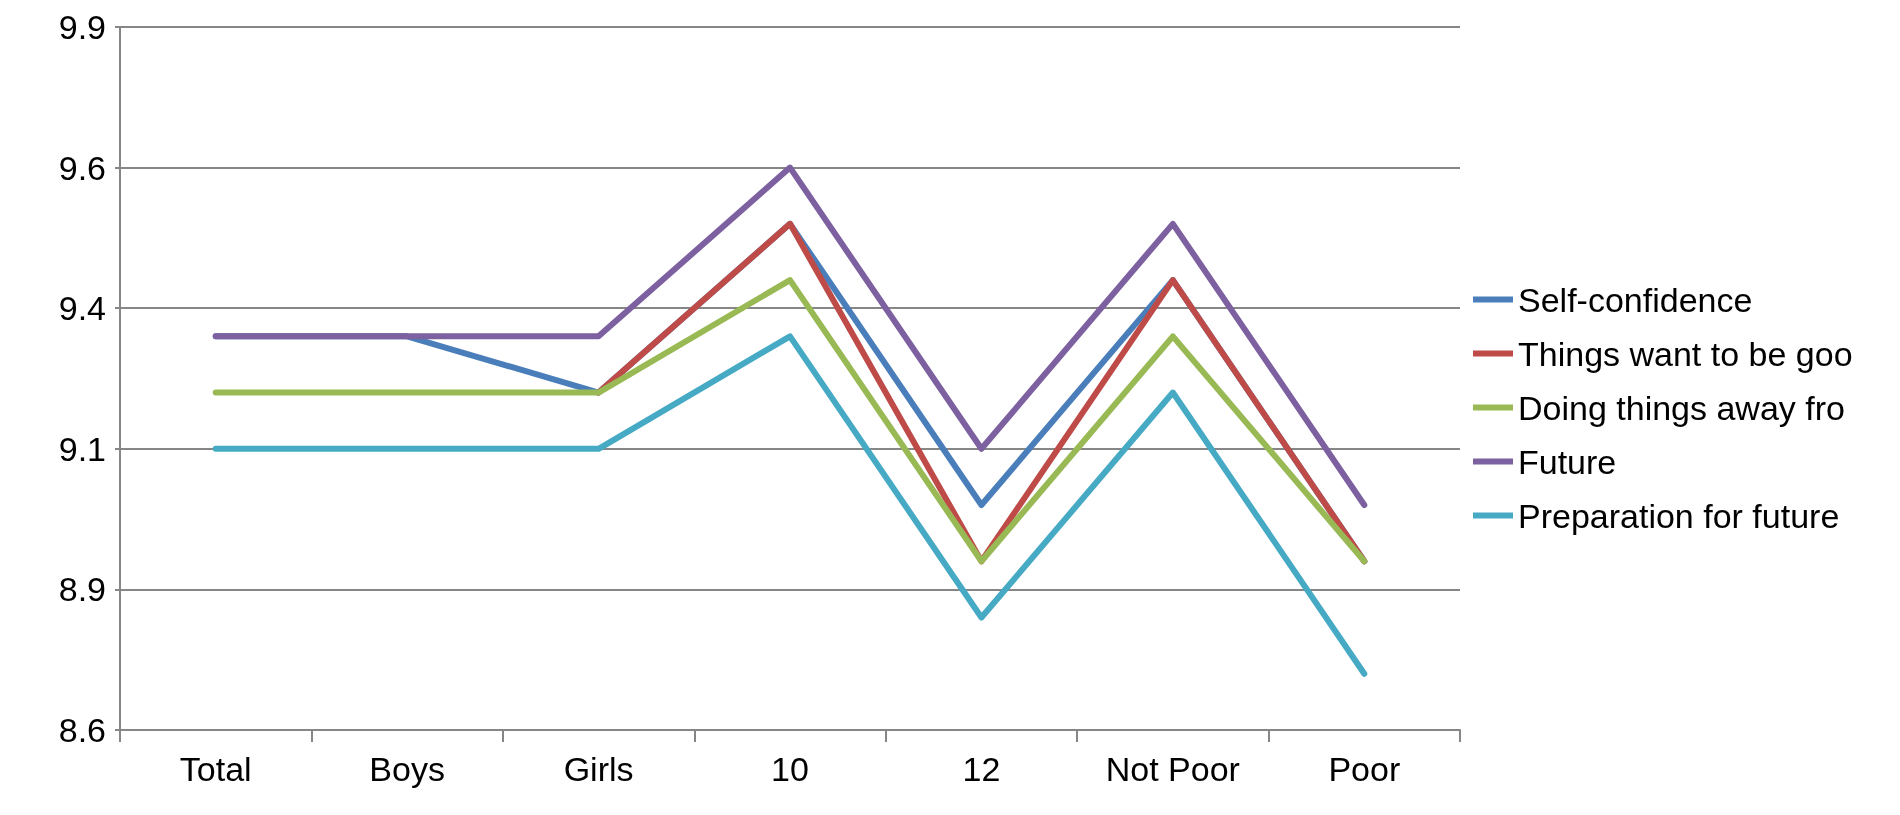  Describe the element at coordinates (790, 769) in the screenshot. I see `x-tick-label: 10` at that location.